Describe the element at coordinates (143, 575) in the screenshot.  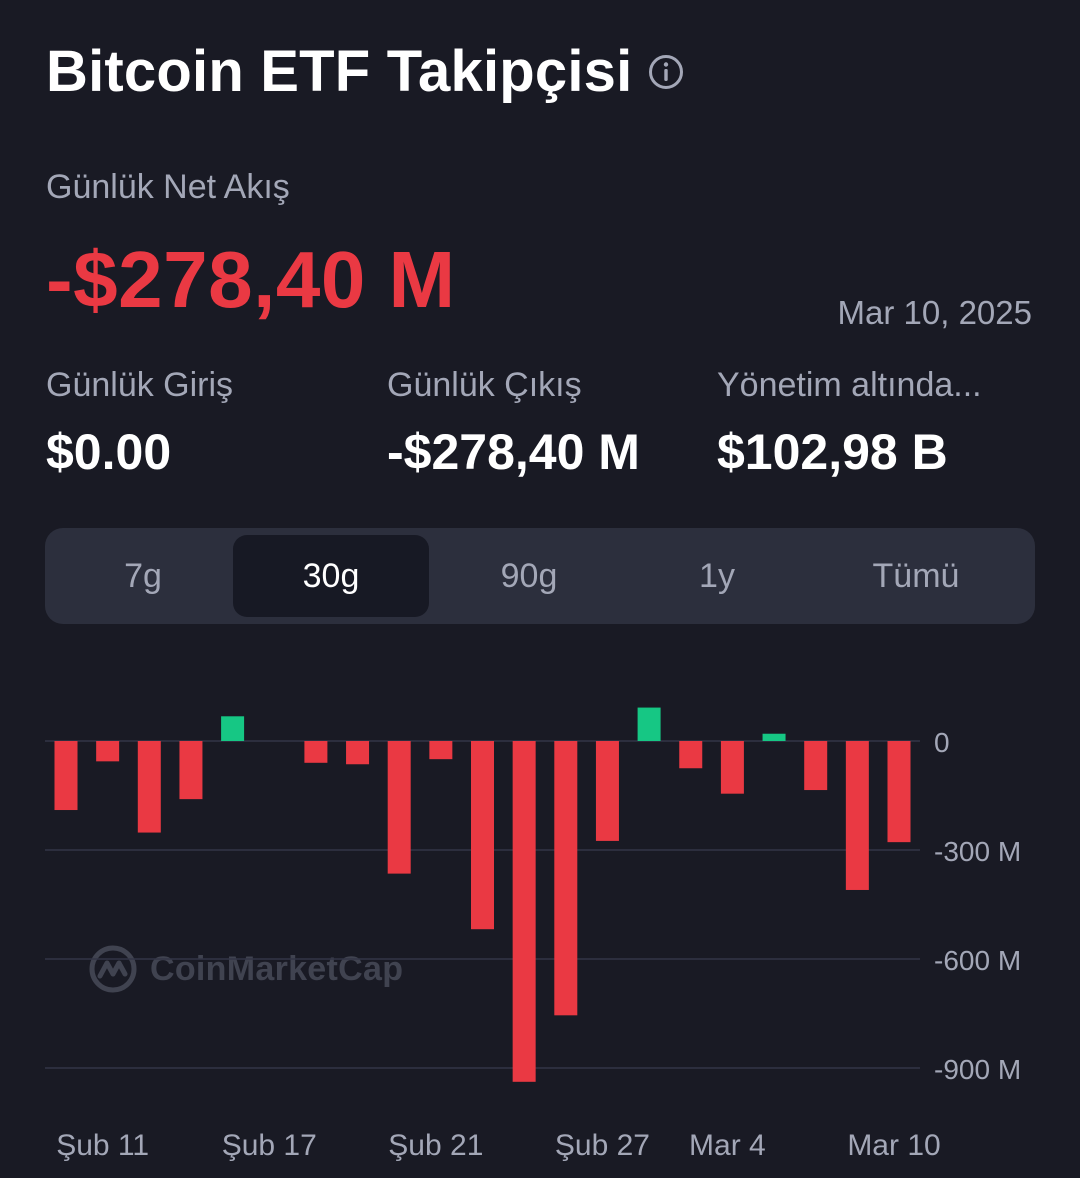
I see `tab-7g: 7g` at that location.